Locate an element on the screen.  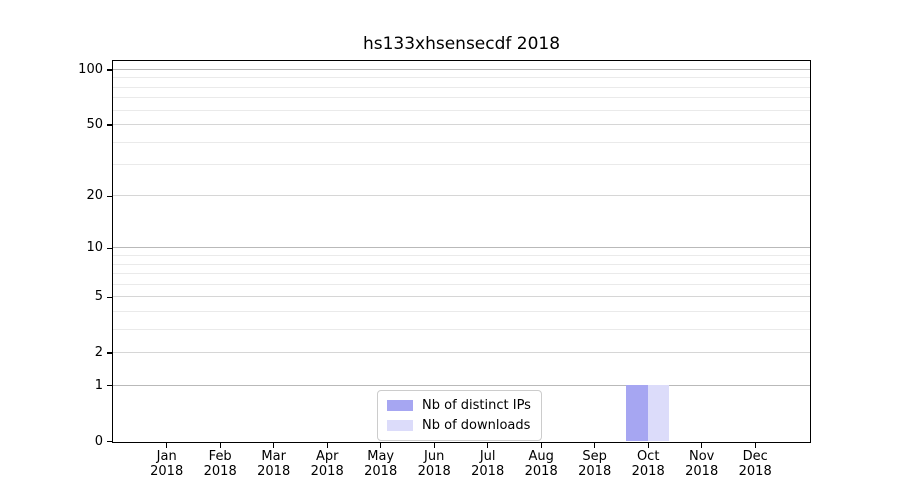
x-tick-label: Aug 2018 is located at coordinates (541, 464).